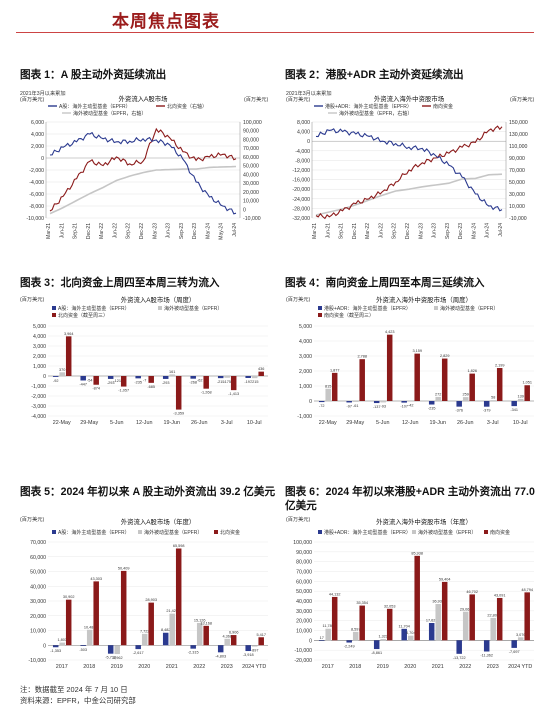 This screenshot has height=712, width=550. What do you see at coordinates (227, 667) in the screenshot?
I see `x-tick-label: 2023` at bounding box center [227, 667].